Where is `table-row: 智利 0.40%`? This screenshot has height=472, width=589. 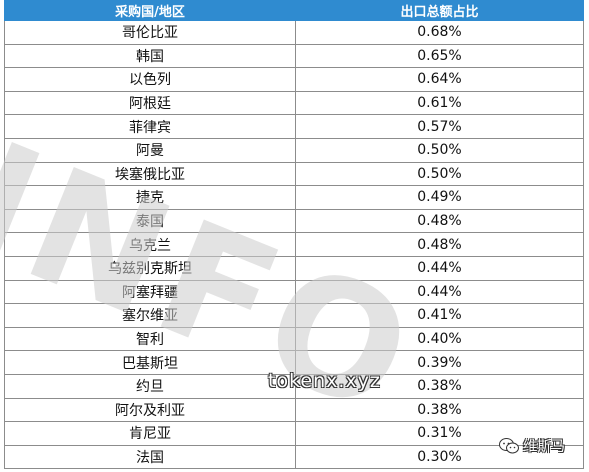
table-row: 智利 0.40% is located at coordinates (294, 339).